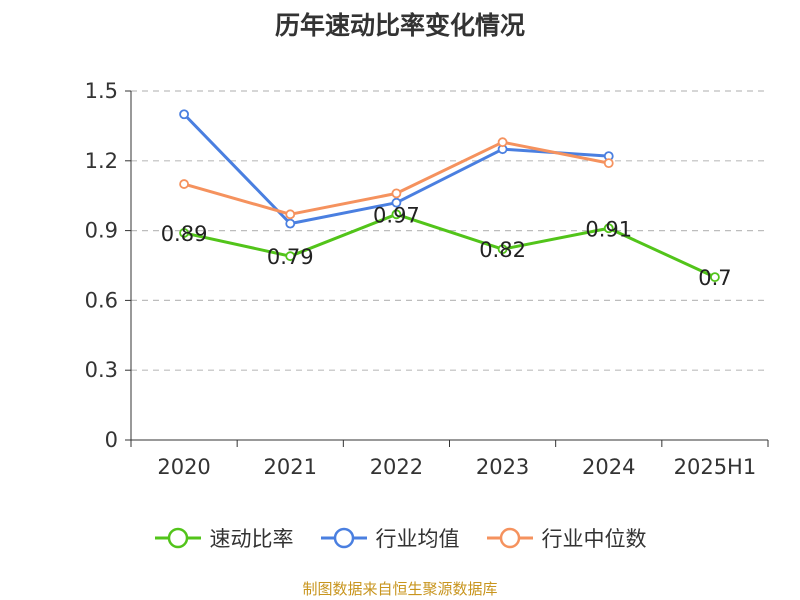  I want to click on legend-label: 行业均值, so click(417, 539).